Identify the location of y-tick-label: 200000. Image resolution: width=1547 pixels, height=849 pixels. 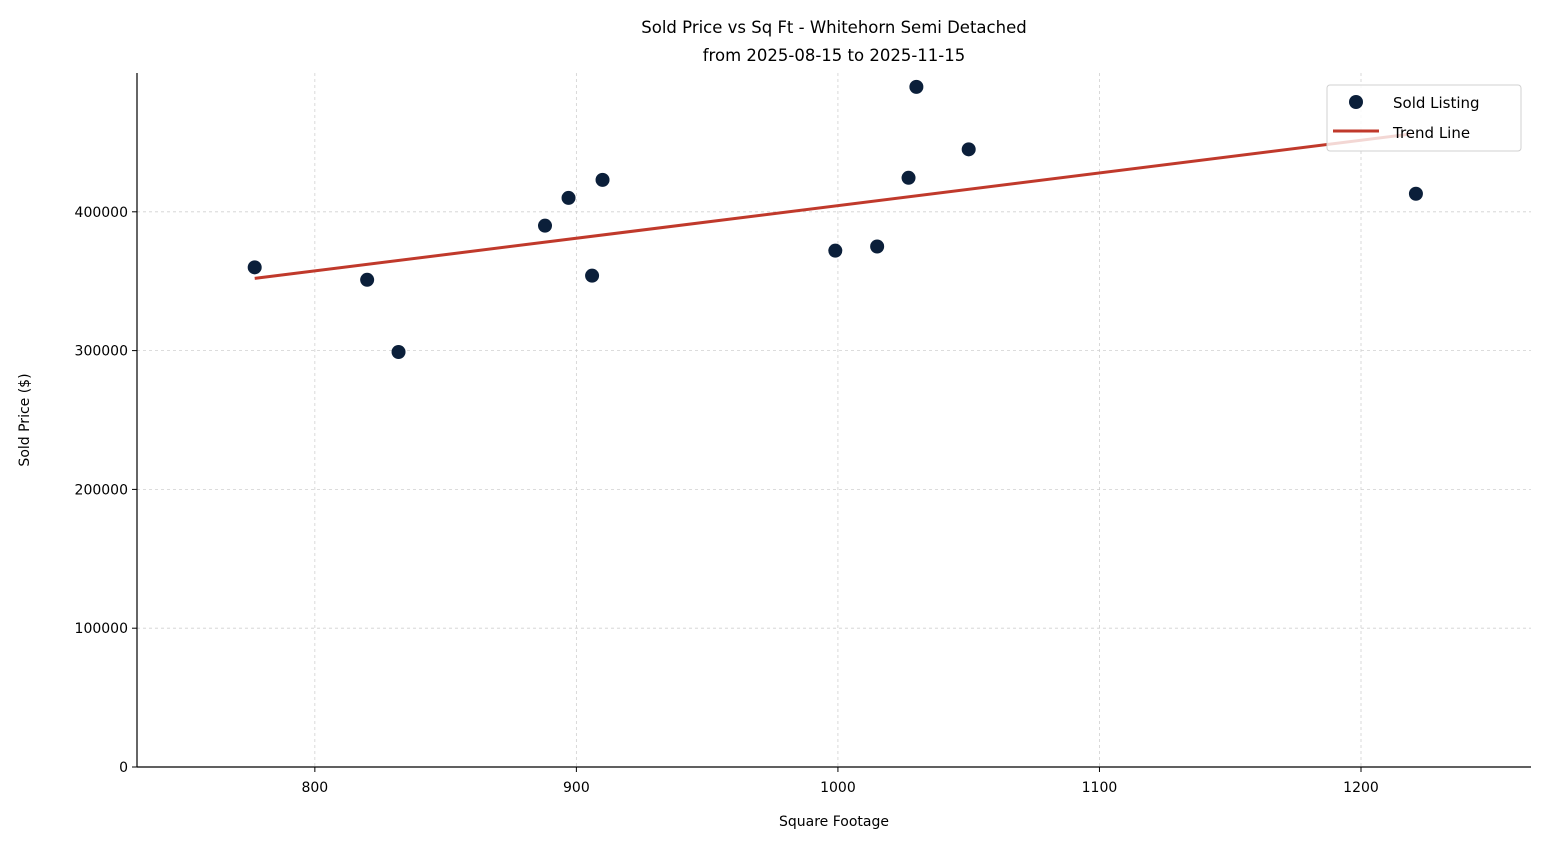
(101, 490).